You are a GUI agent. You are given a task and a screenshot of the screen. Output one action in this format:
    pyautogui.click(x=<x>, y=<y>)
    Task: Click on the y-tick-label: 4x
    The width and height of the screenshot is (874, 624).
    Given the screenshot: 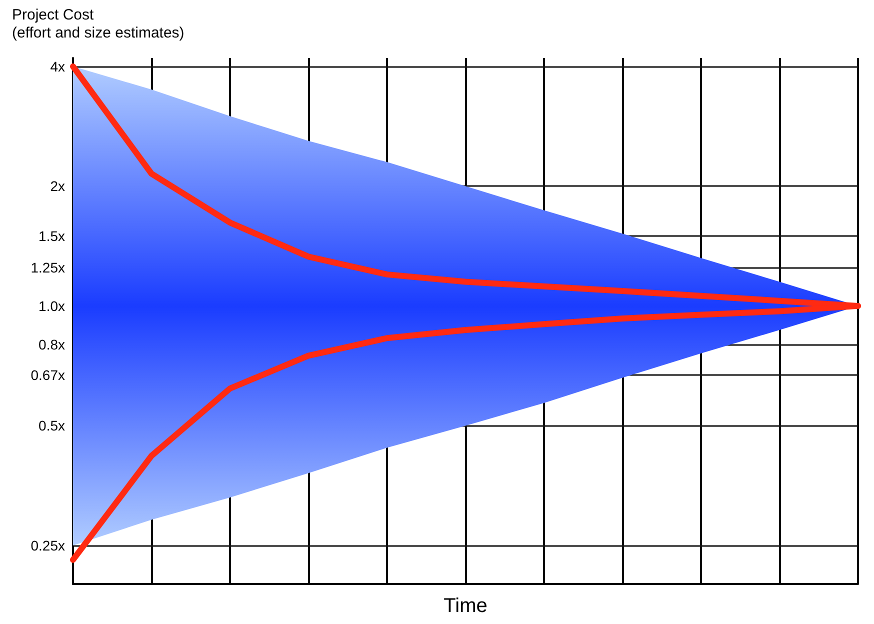 What is the action you would take?
    pyautogui.click(x=57, y=66)
    